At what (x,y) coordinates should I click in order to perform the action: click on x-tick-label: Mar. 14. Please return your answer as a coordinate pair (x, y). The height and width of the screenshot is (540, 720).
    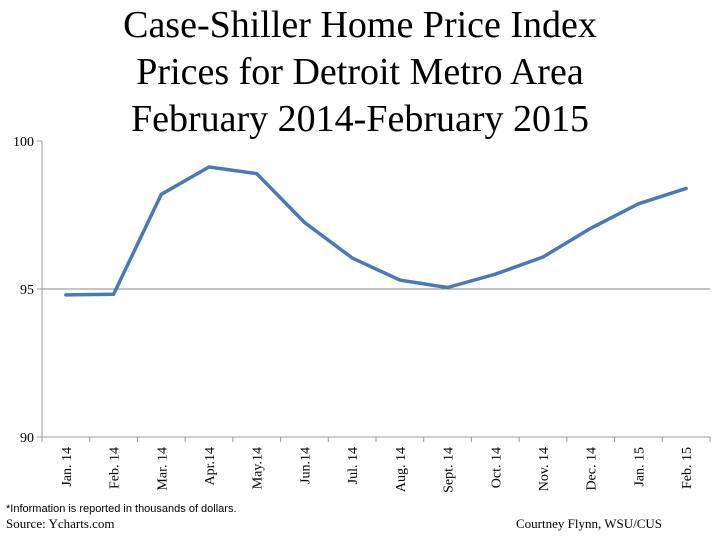
    Looking at the image, I should click on (162, 469).